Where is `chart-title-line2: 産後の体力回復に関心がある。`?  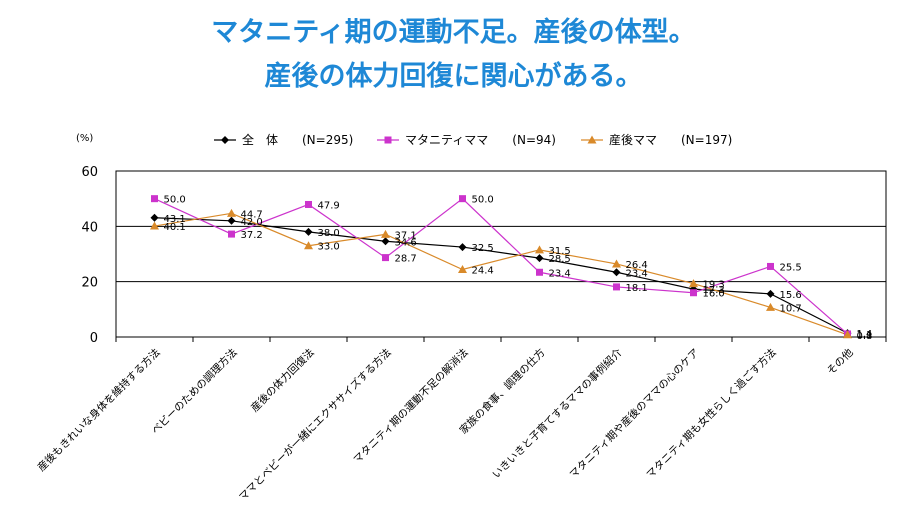 chart-title-line2: 産後の体力回復に関心がある。 is located at coordinates (453, 76).